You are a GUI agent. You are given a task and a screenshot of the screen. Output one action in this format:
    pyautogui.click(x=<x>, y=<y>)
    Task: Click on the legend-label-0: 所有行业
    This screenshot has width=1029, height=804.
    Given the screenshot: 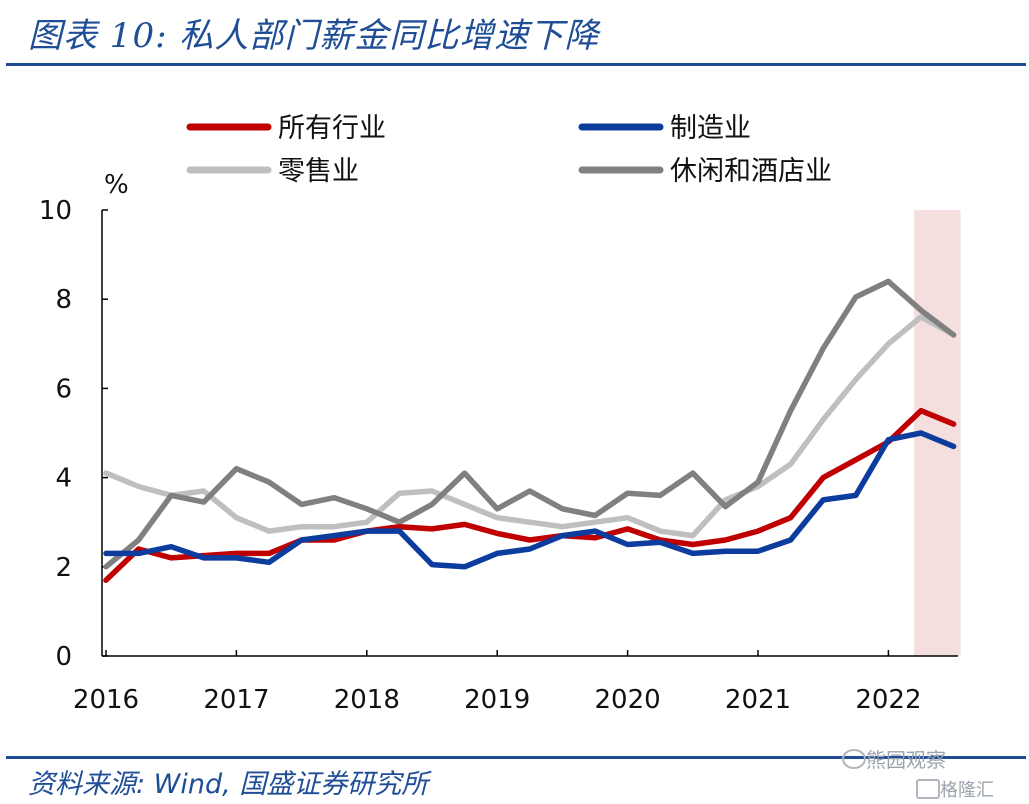 What is the action you would take?
    pyautogui.click(x=332, y=128)
    